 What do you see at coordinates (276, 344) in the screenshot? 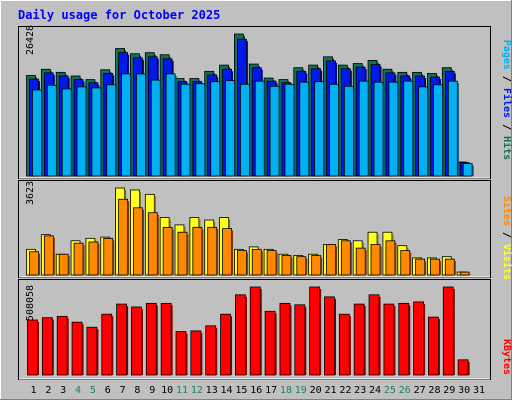
I see `bar-kbytes-day-17-shadow` at bounding box center [276, 344].